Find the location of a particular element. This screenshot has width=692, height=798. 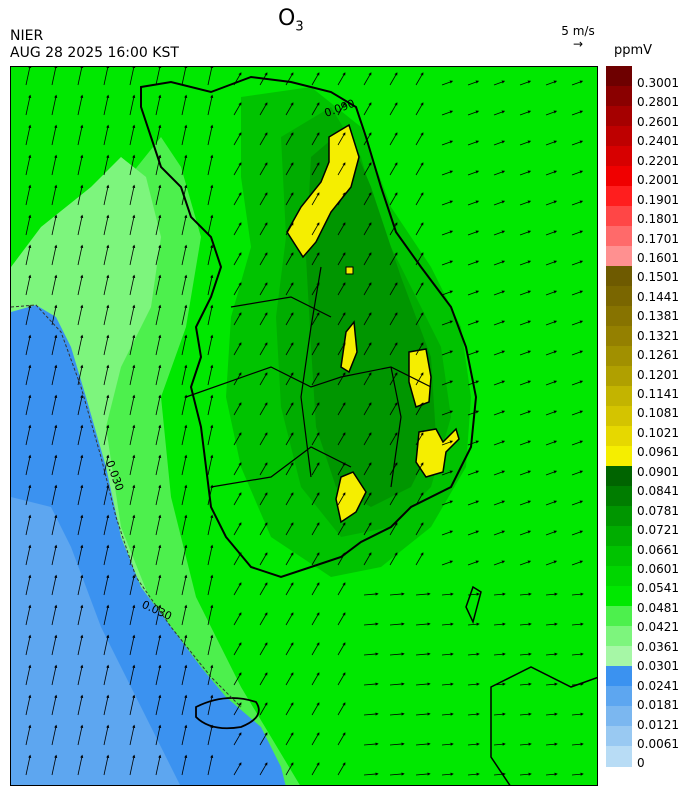

province-boundaries is located at coordinates (308, 377).